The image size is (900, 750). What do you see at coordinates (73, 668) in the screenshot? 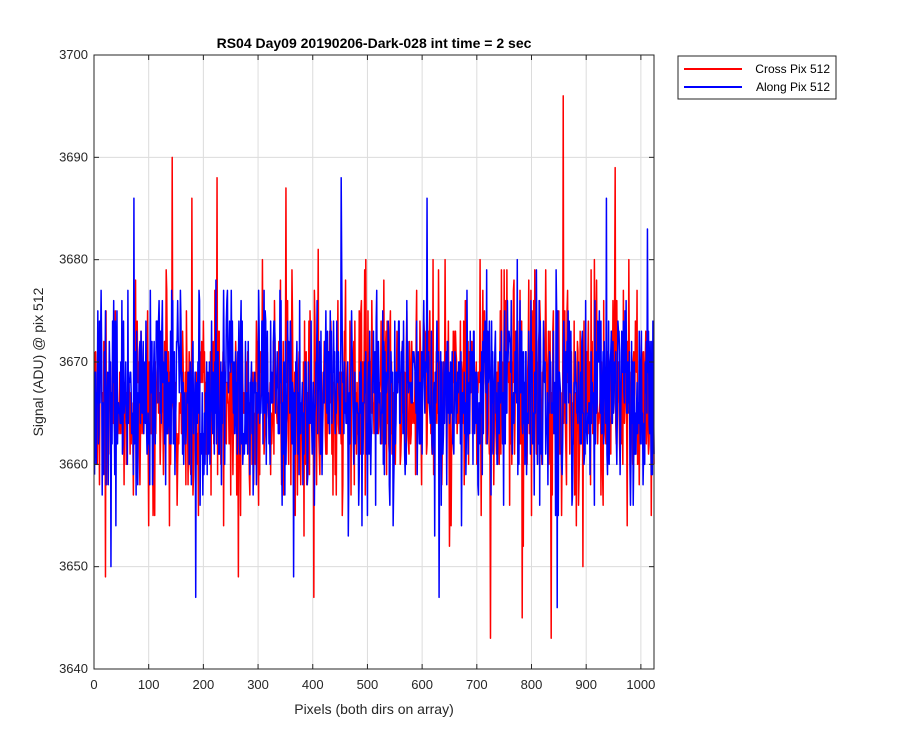
I see `y-tick-label: 3640` at bounding box center [73, 668].